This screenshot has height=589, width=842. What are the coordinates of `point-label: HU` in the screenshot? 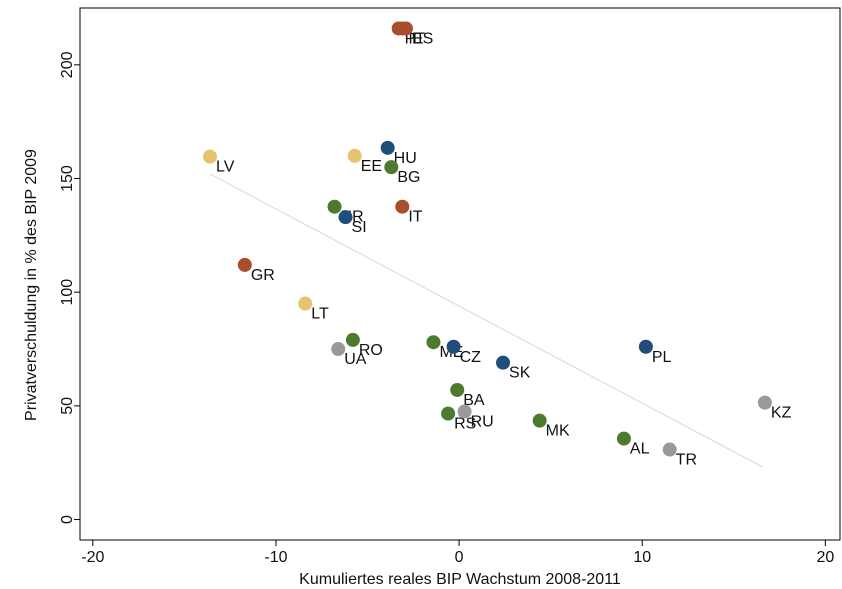 It's located at (405, 158).